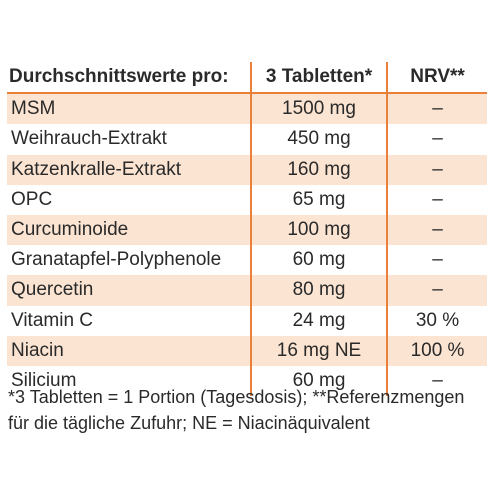 This screenshot has width=500, height=500. I want to click on ingredient-name: Silicium, so click(44, 380).